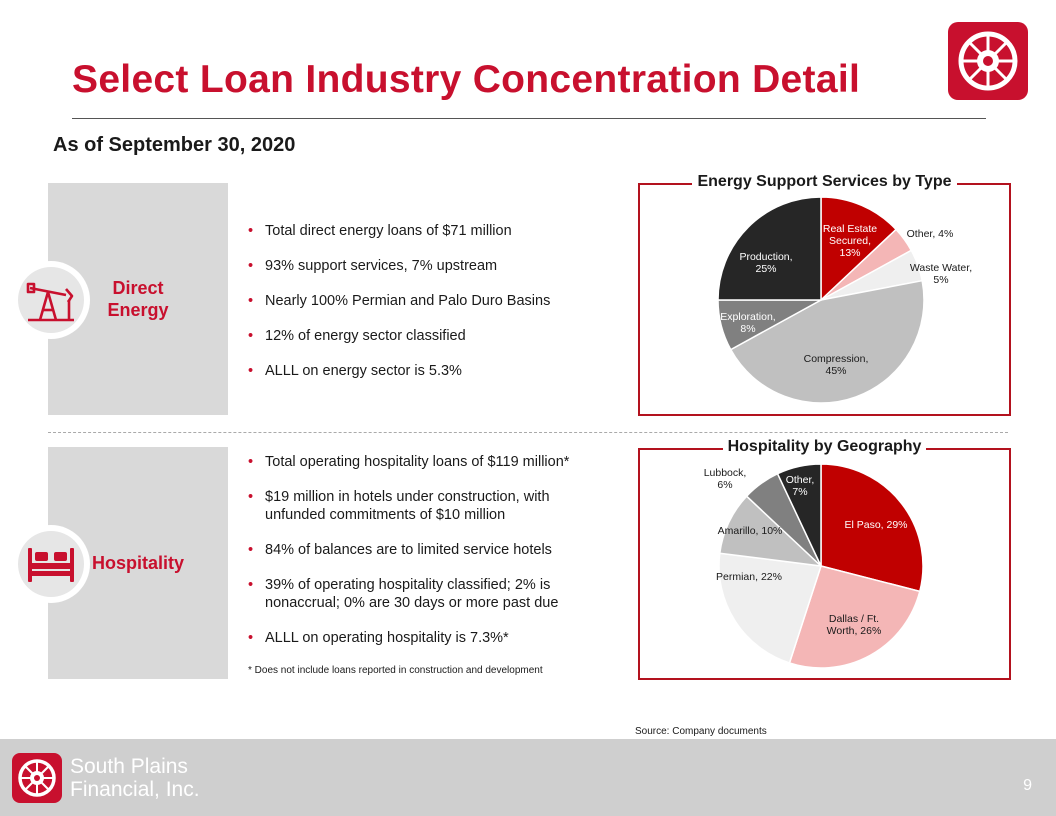  Describe the element at coordinates (941, 274) in the screenshot. I see `pie-slice-label: Waste Water, 5%` at that location.